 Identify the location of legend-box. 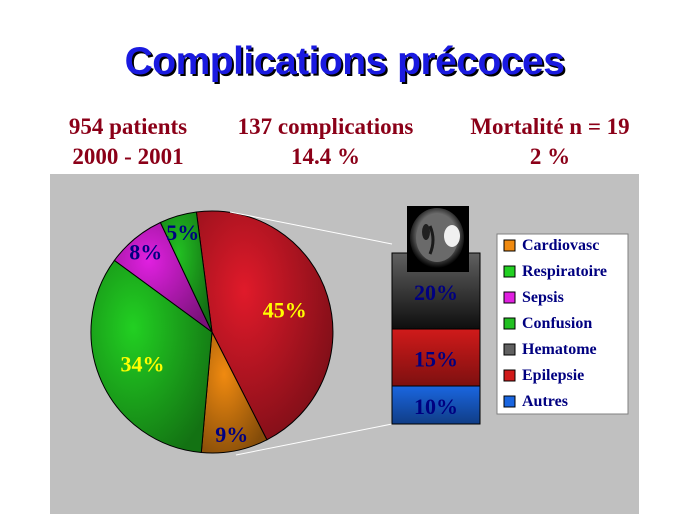
(562, 324).